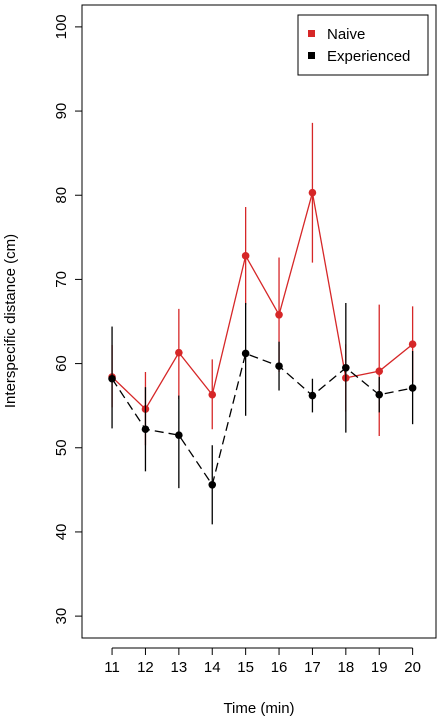 Image resolution: width=447 pixels, height=719 pixels. Describe the element at coordinates (179, 667) in the screenshot. I see `x-tick-label-13: 13` at that location.